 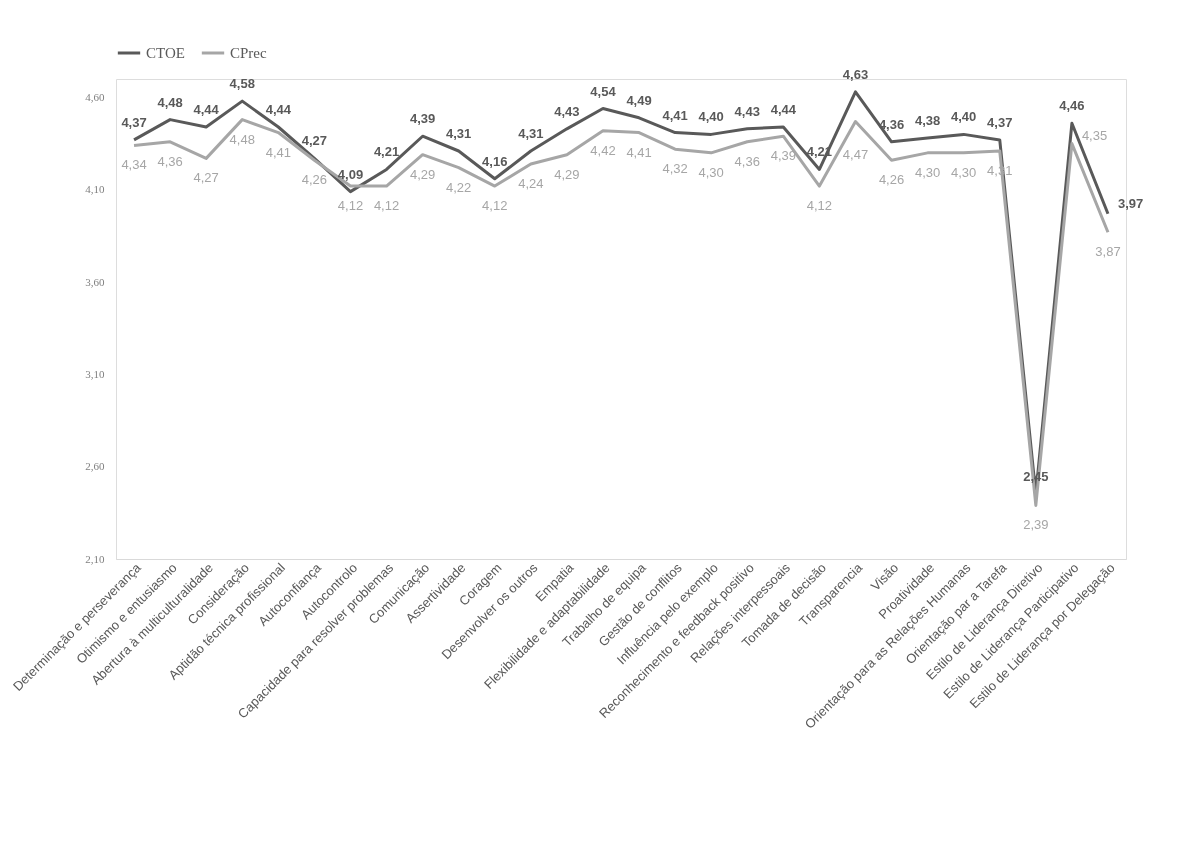 What do you see at coordinates (855, 74) in the screenshot?
I see `data-label: 4,63` at bounding box center [855, 74].